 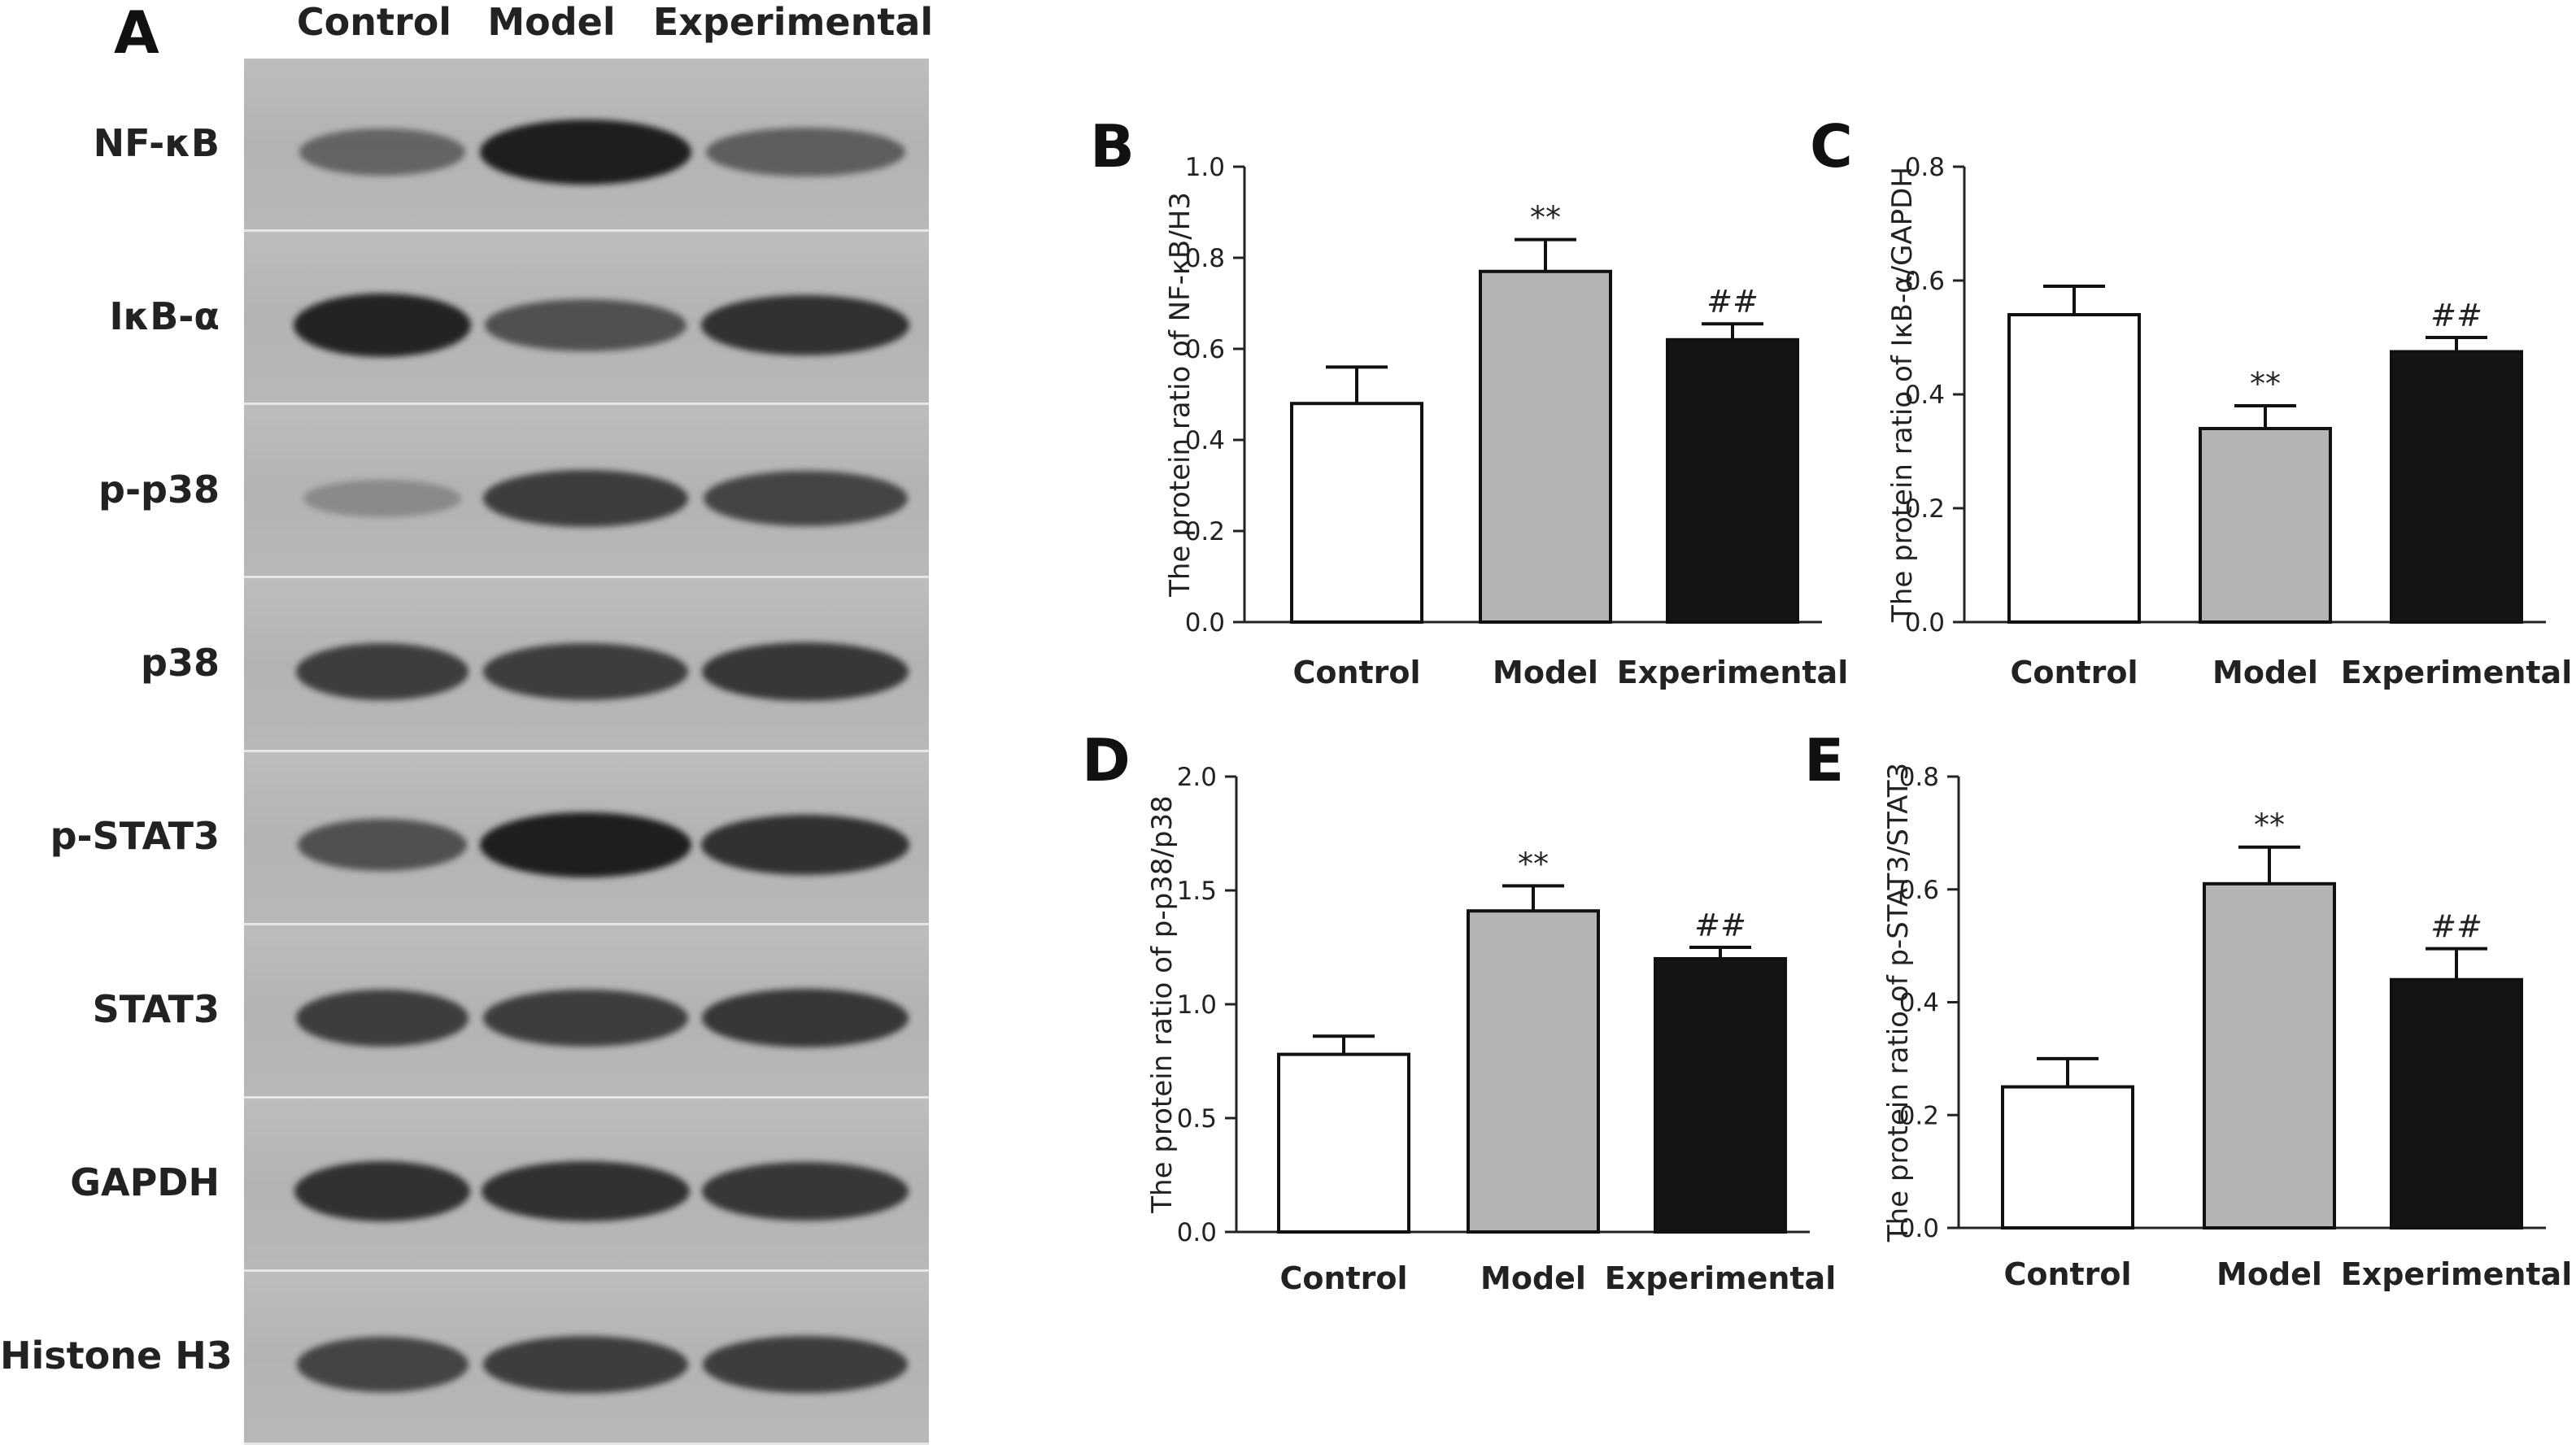 I want to click on blot-row-label: p-p38, so click(x=159, y=489).